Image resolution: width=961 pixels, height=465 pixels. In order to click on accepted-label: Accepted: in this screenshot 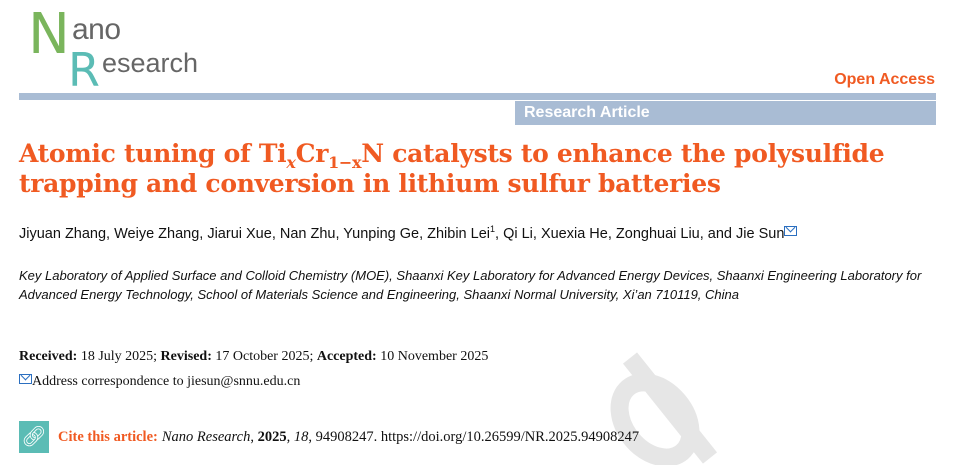, I will do `click(346, 356)`.